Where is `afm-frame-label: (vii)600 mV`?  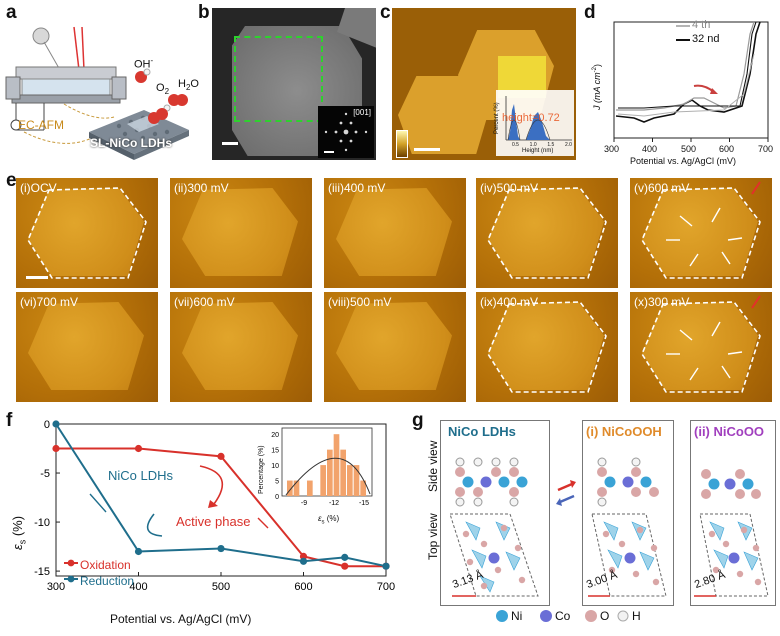 afm-frame-label: (vii)600 mV is located at coordinates (204, 302).